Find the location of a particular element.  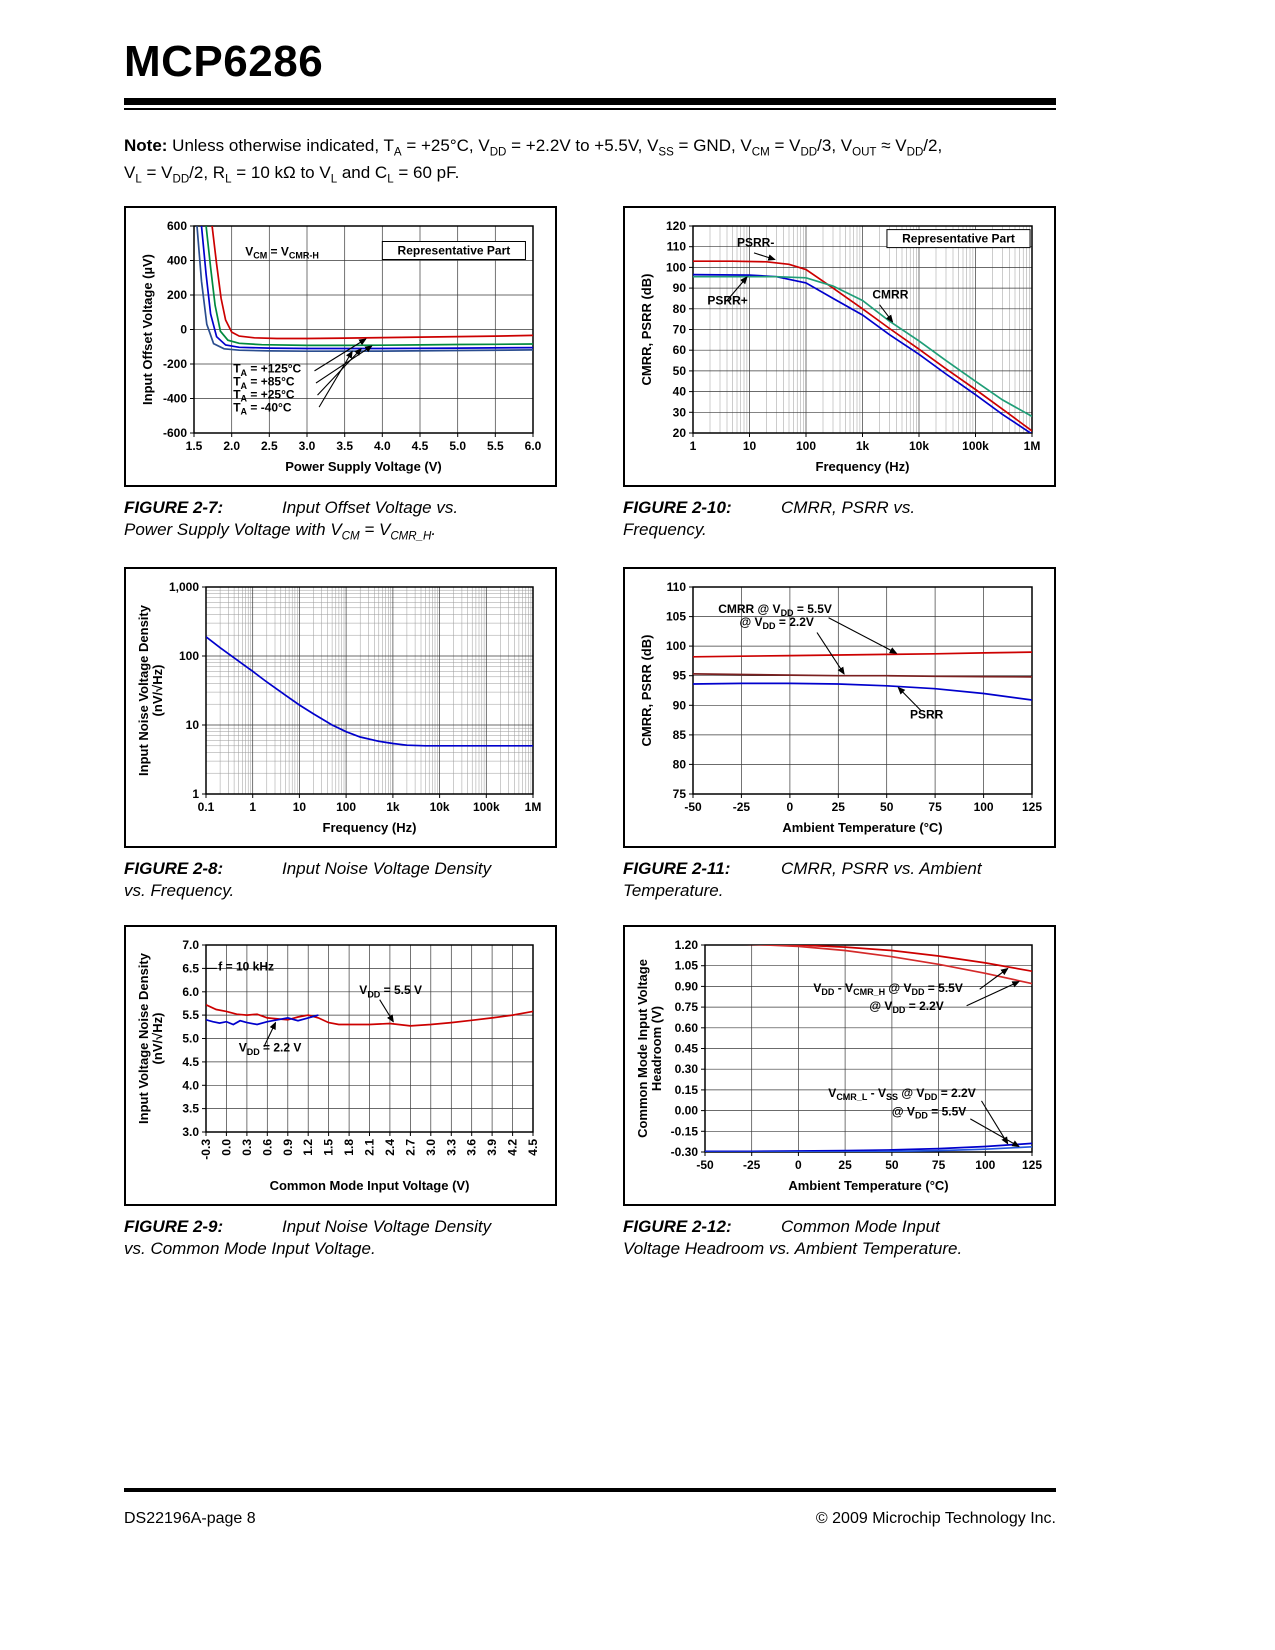

svg-text: PSRR is located at coordinates (927, 714).